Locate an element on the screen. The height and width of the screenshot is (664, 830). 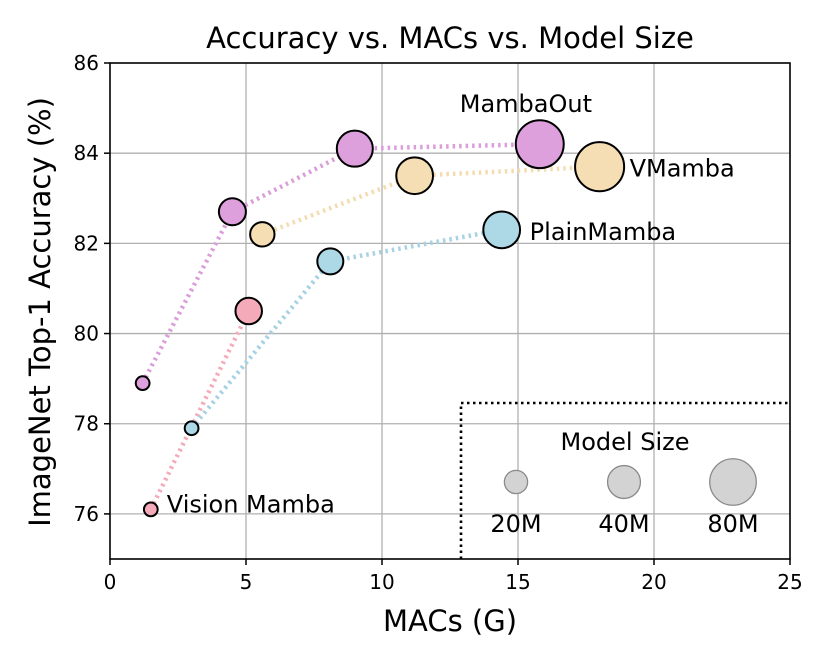
chart-title: Accuracy vs. MACs vs. Model Size is located at coordinates (450, 38).